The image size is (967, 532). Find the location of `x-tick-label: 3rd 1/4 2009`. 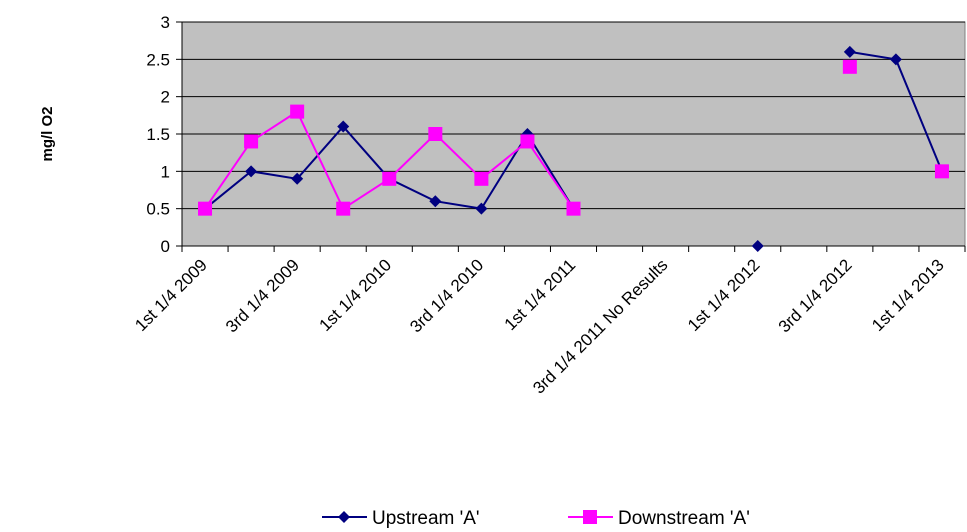

x-tick-label: 3rd 1/4 2009 is located at coordinates (262, 295).